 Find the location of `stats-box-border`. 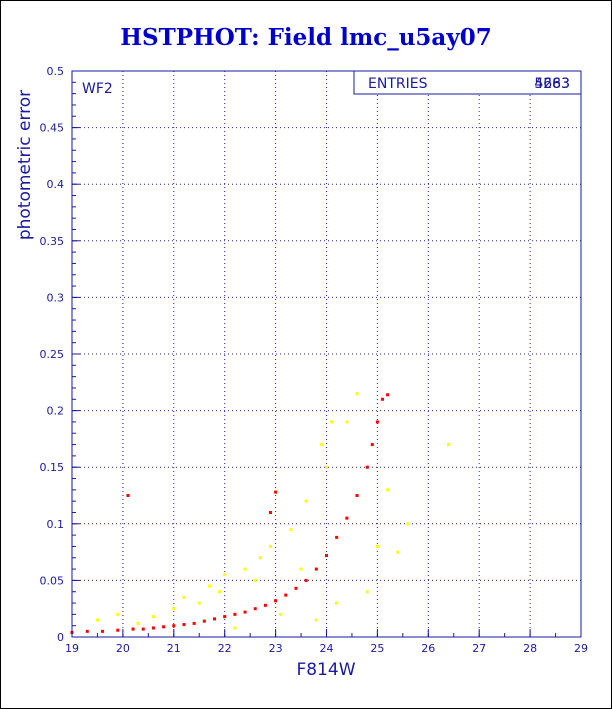

stats-box-border is located at coordinates (467, 82).